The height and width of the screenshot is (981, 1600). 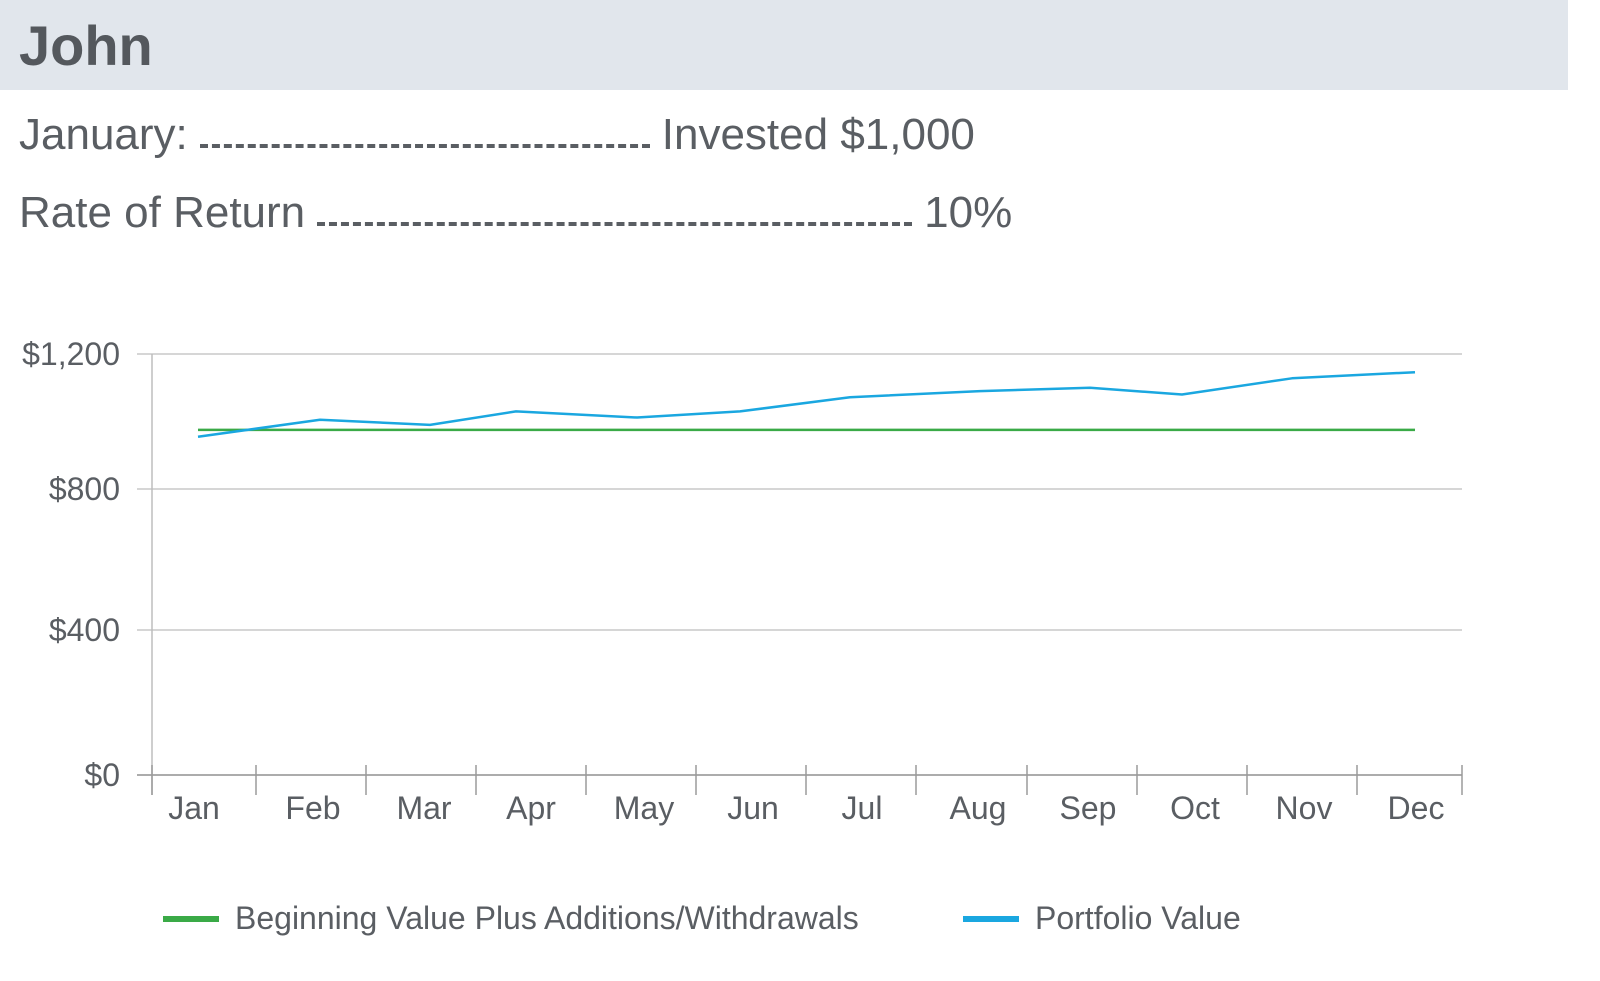 I want to click on rate-of-return-row: Rate of Return 10%, so click(x=515, y=213).